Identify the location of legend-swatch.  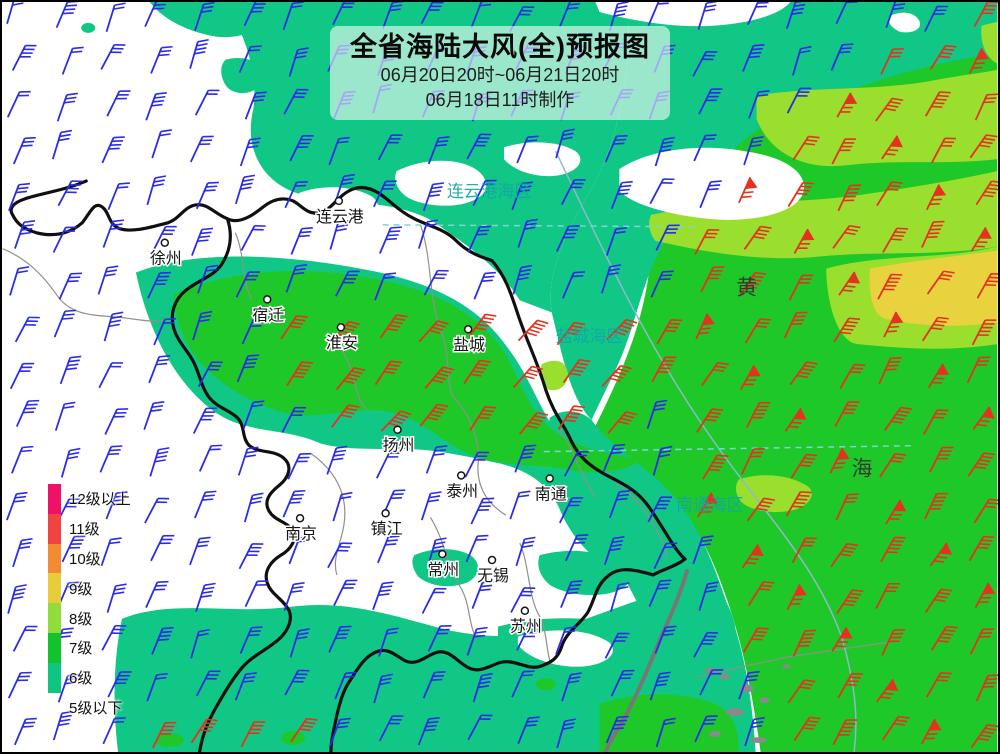
(54, 647).